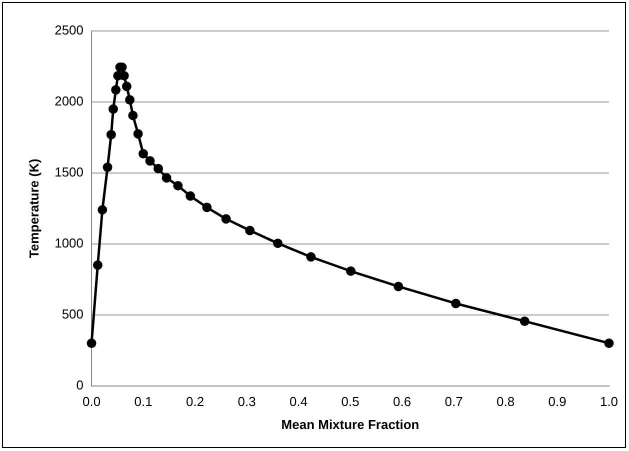 The width and height of the screenshot is (629, 451). I want to click on x-tick-label: 0.9, so click(557, 402).